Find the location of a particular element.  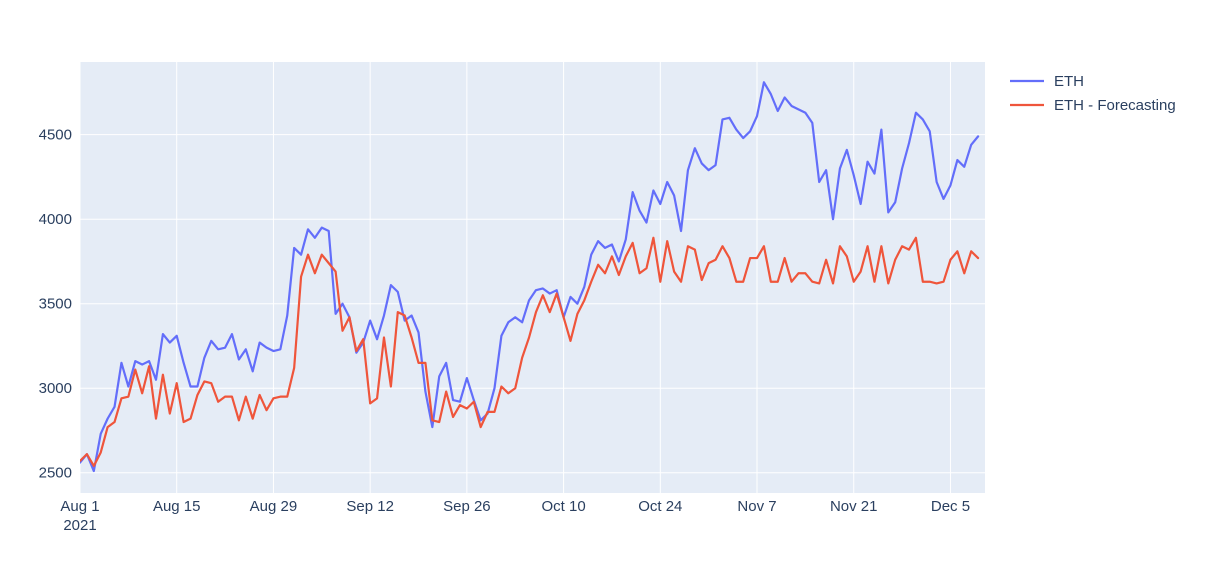

x-tick-sublabel: 2021 is located at coordinates (79, 525).